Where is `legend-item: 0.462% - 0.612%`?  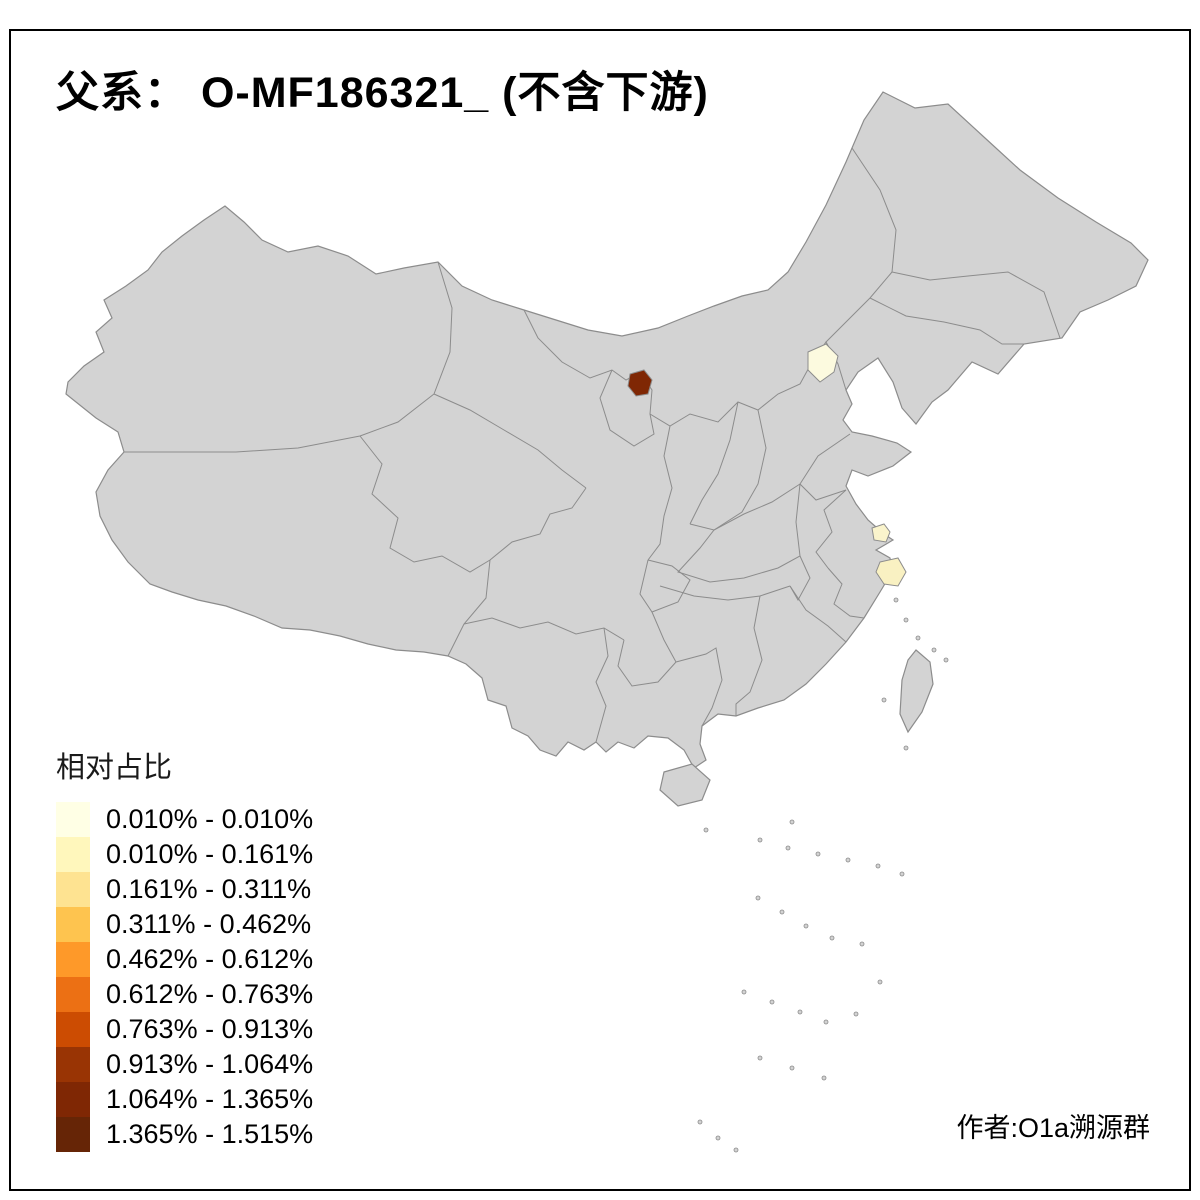
legend-item: 0.462% - 0.612% is located at coordinates (184, 959).